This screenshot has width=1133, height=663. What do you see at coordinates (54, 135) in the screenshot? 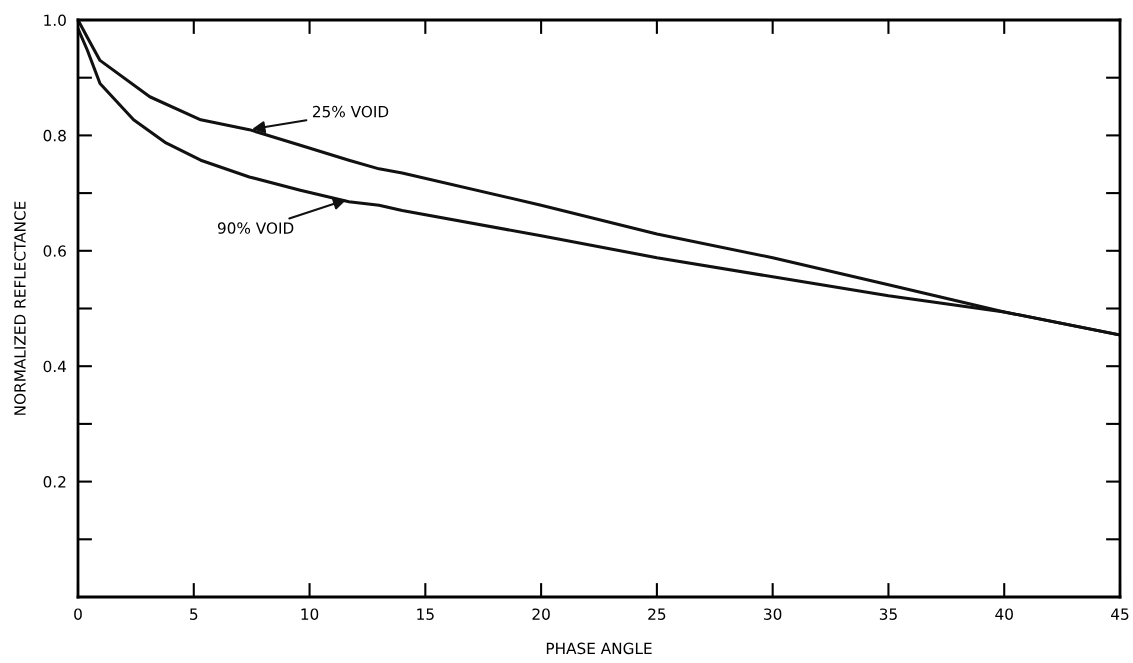
I see `y-tick-label: 0.8` at bounding box center [54, 135].